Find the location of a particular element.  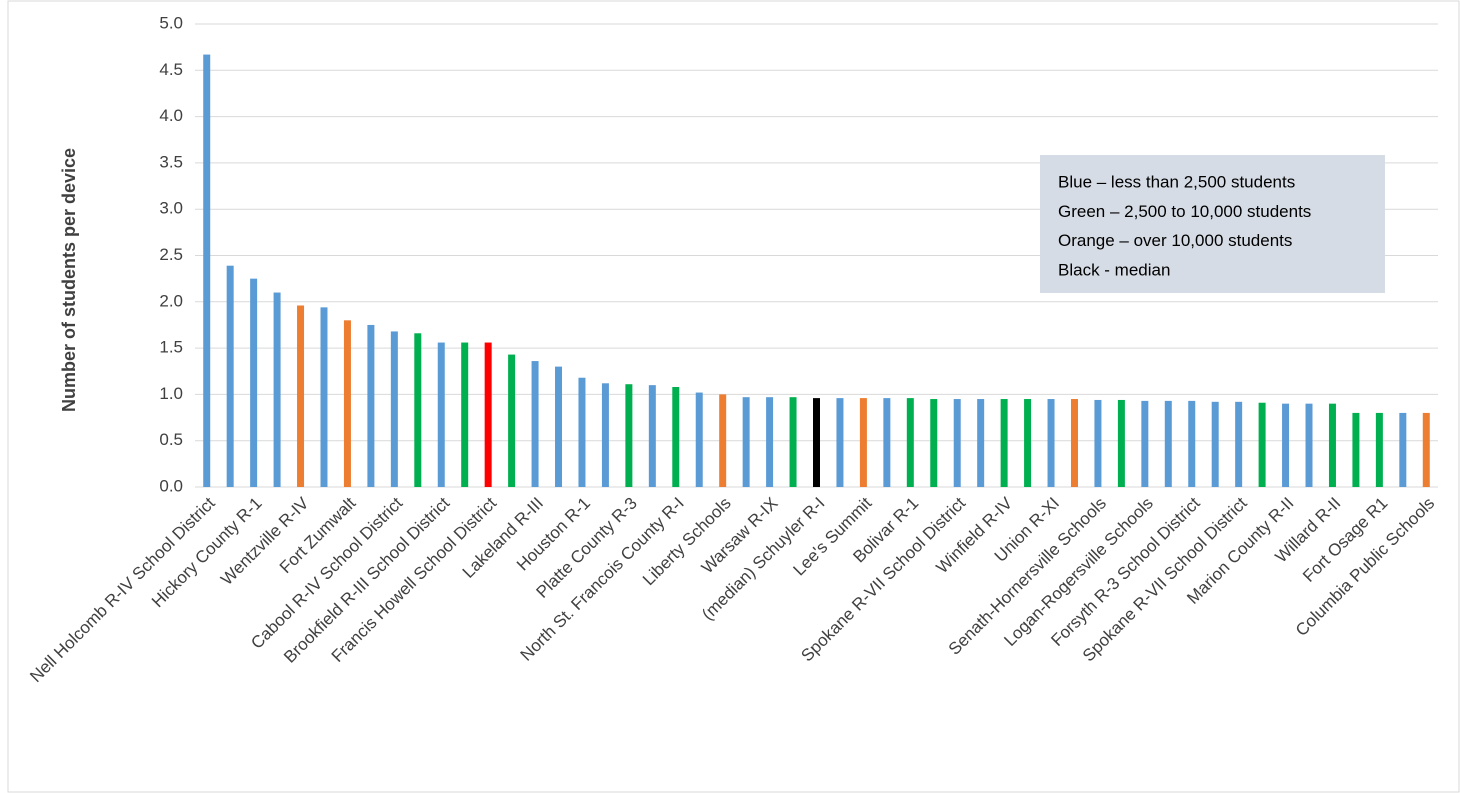

y-tick-label: 4.5 is located at coordinates (171, 69).